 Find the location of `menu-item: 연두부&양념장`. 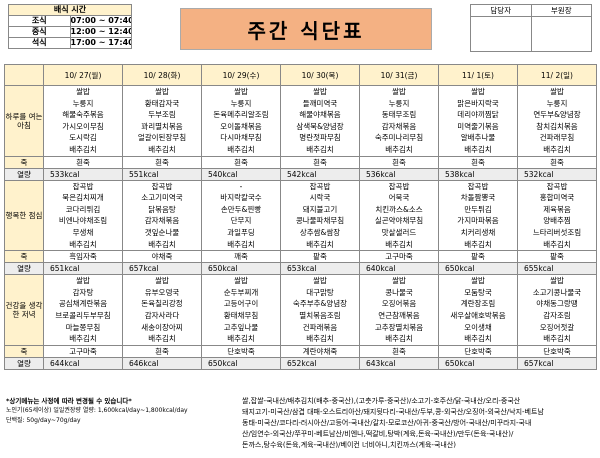

menu-item: 연두부&양념장 is located at coordinates (557, 115).